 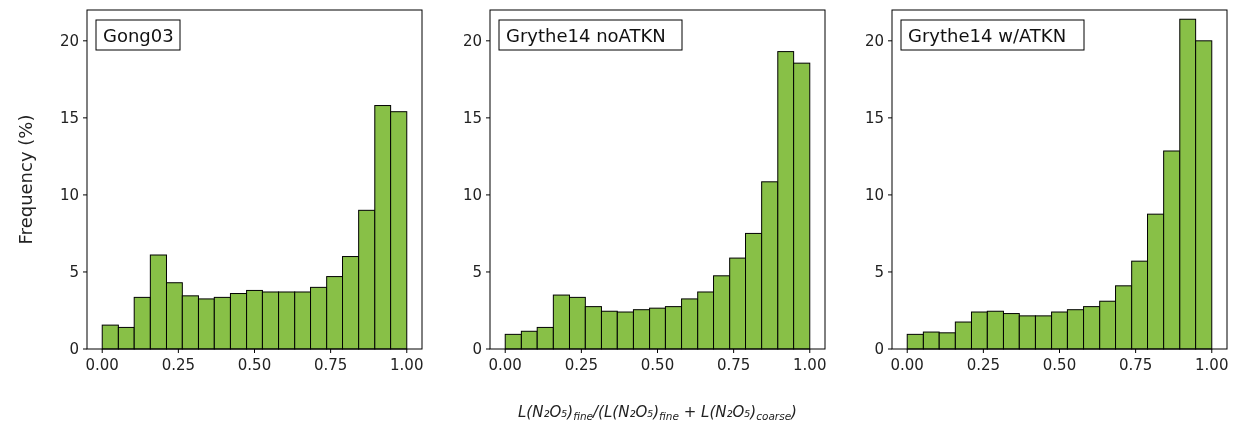 What do you see at coordinates (25, 179) in the screenshot?
I see `y-axis-title: Frequency (%)` at bounding box center [25, 179].